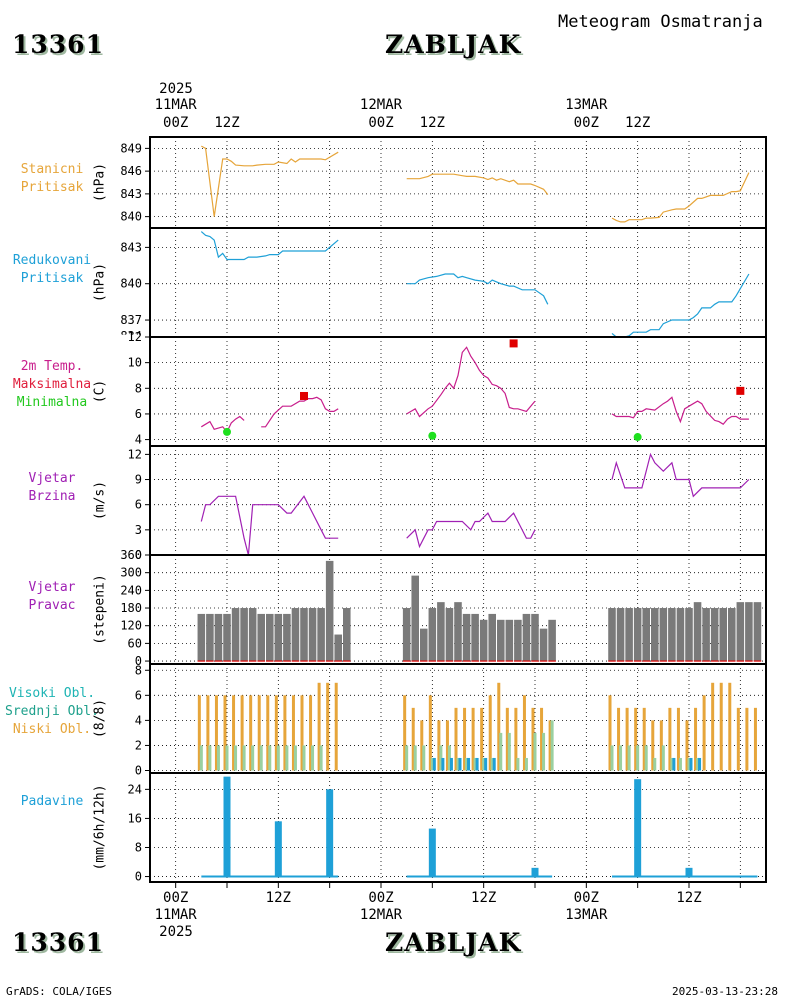 The width and height of the screenshot is (800, 1000). I want to click on unit-label-temperature: (C), so click(100, 391).